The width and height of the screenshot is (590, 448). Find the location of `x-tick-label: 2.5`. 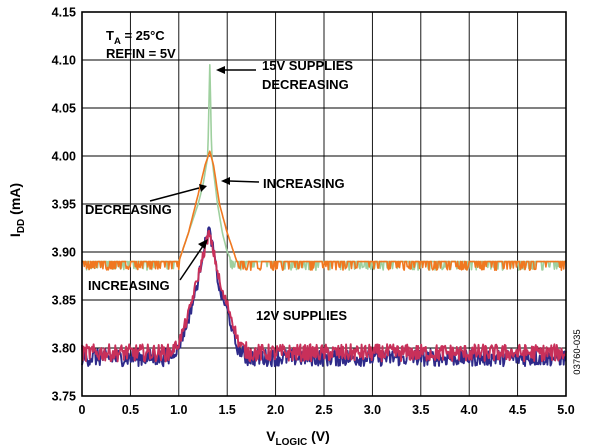

x-tick-label: 2.5 is located at coordinates (323, 410).